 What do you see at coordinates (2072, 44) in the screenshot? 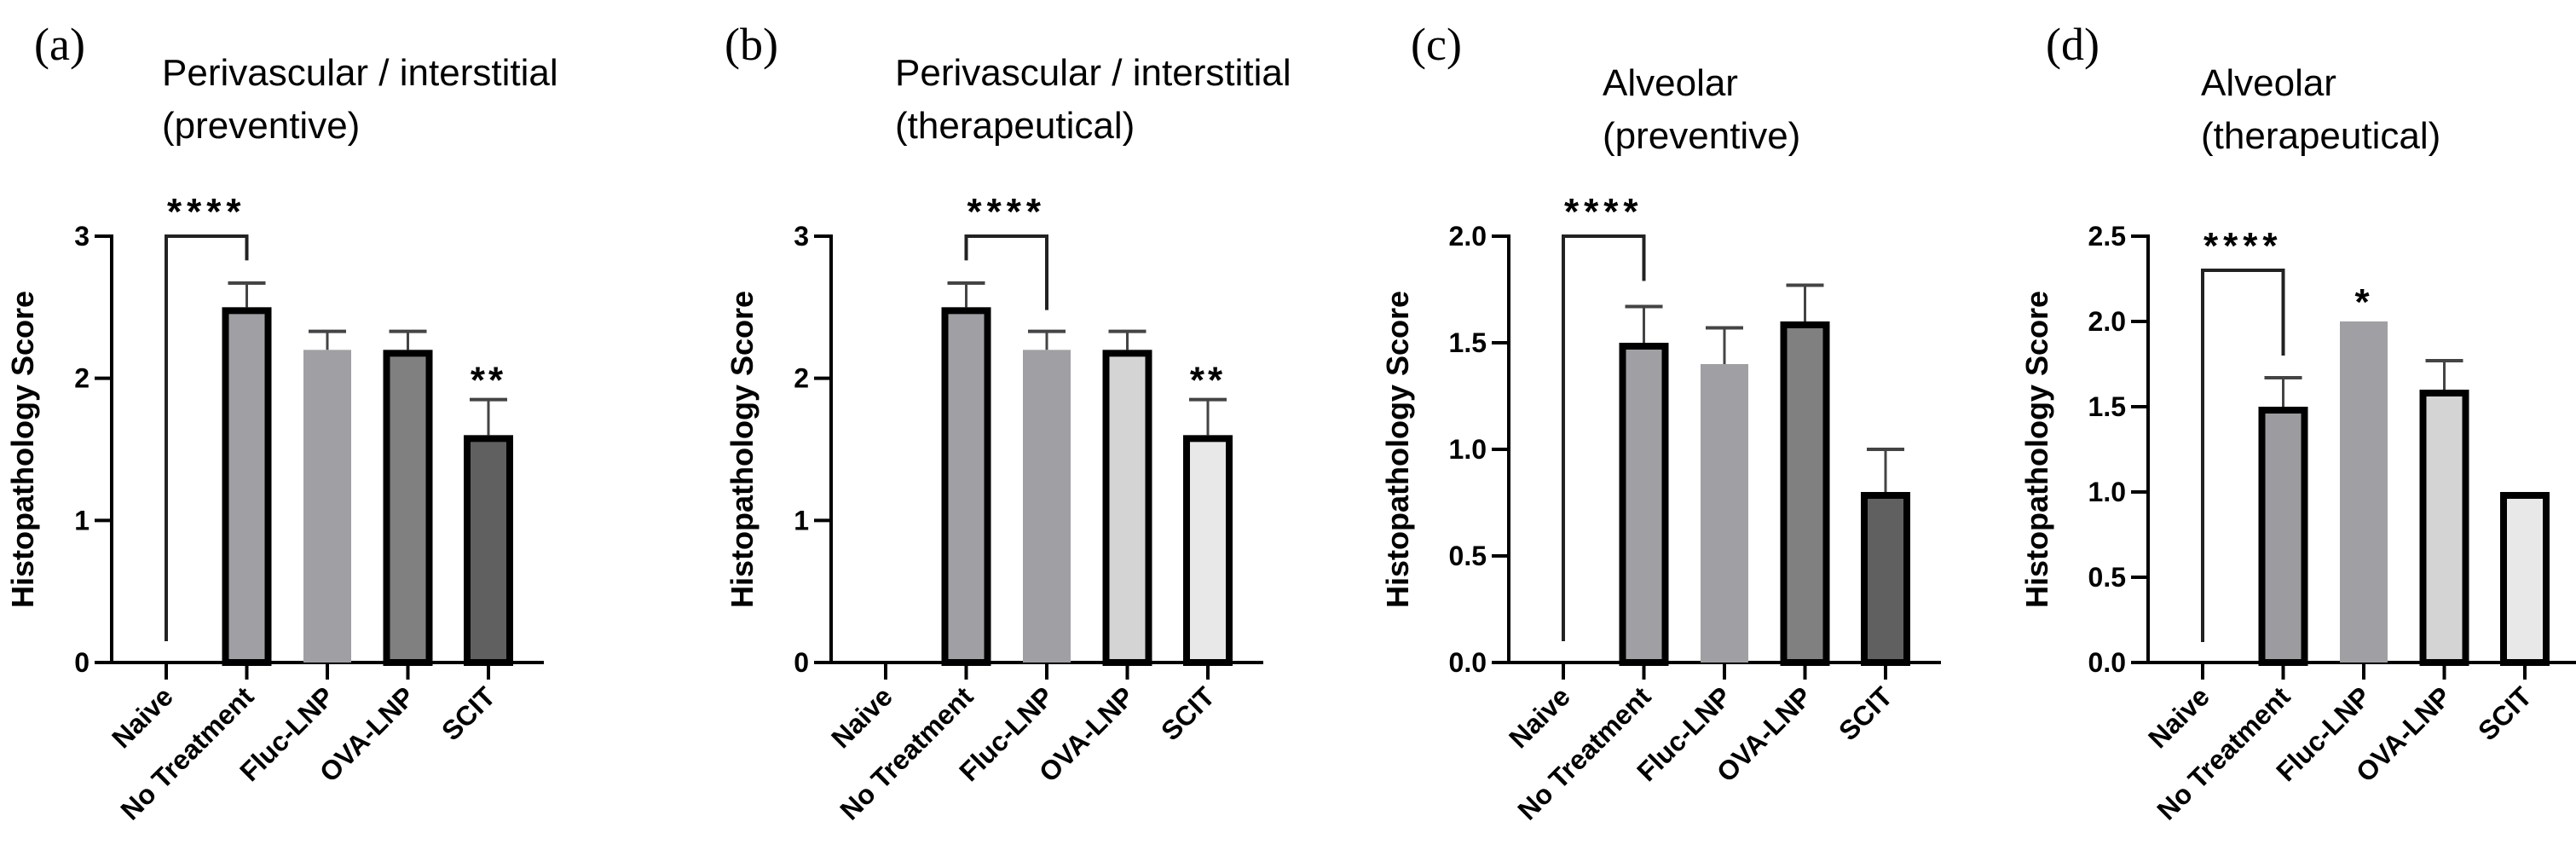
I see `panel-label: (d)` at bounding box center [2072, 44].